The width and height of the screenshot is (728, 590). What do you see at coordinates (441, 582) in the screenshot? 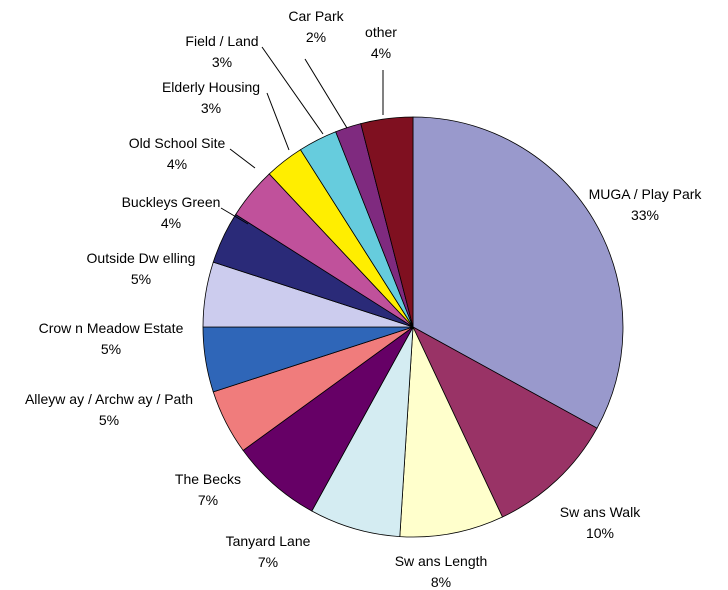
I see `slice-value-label: 8%` at bounding box center [441, 582].